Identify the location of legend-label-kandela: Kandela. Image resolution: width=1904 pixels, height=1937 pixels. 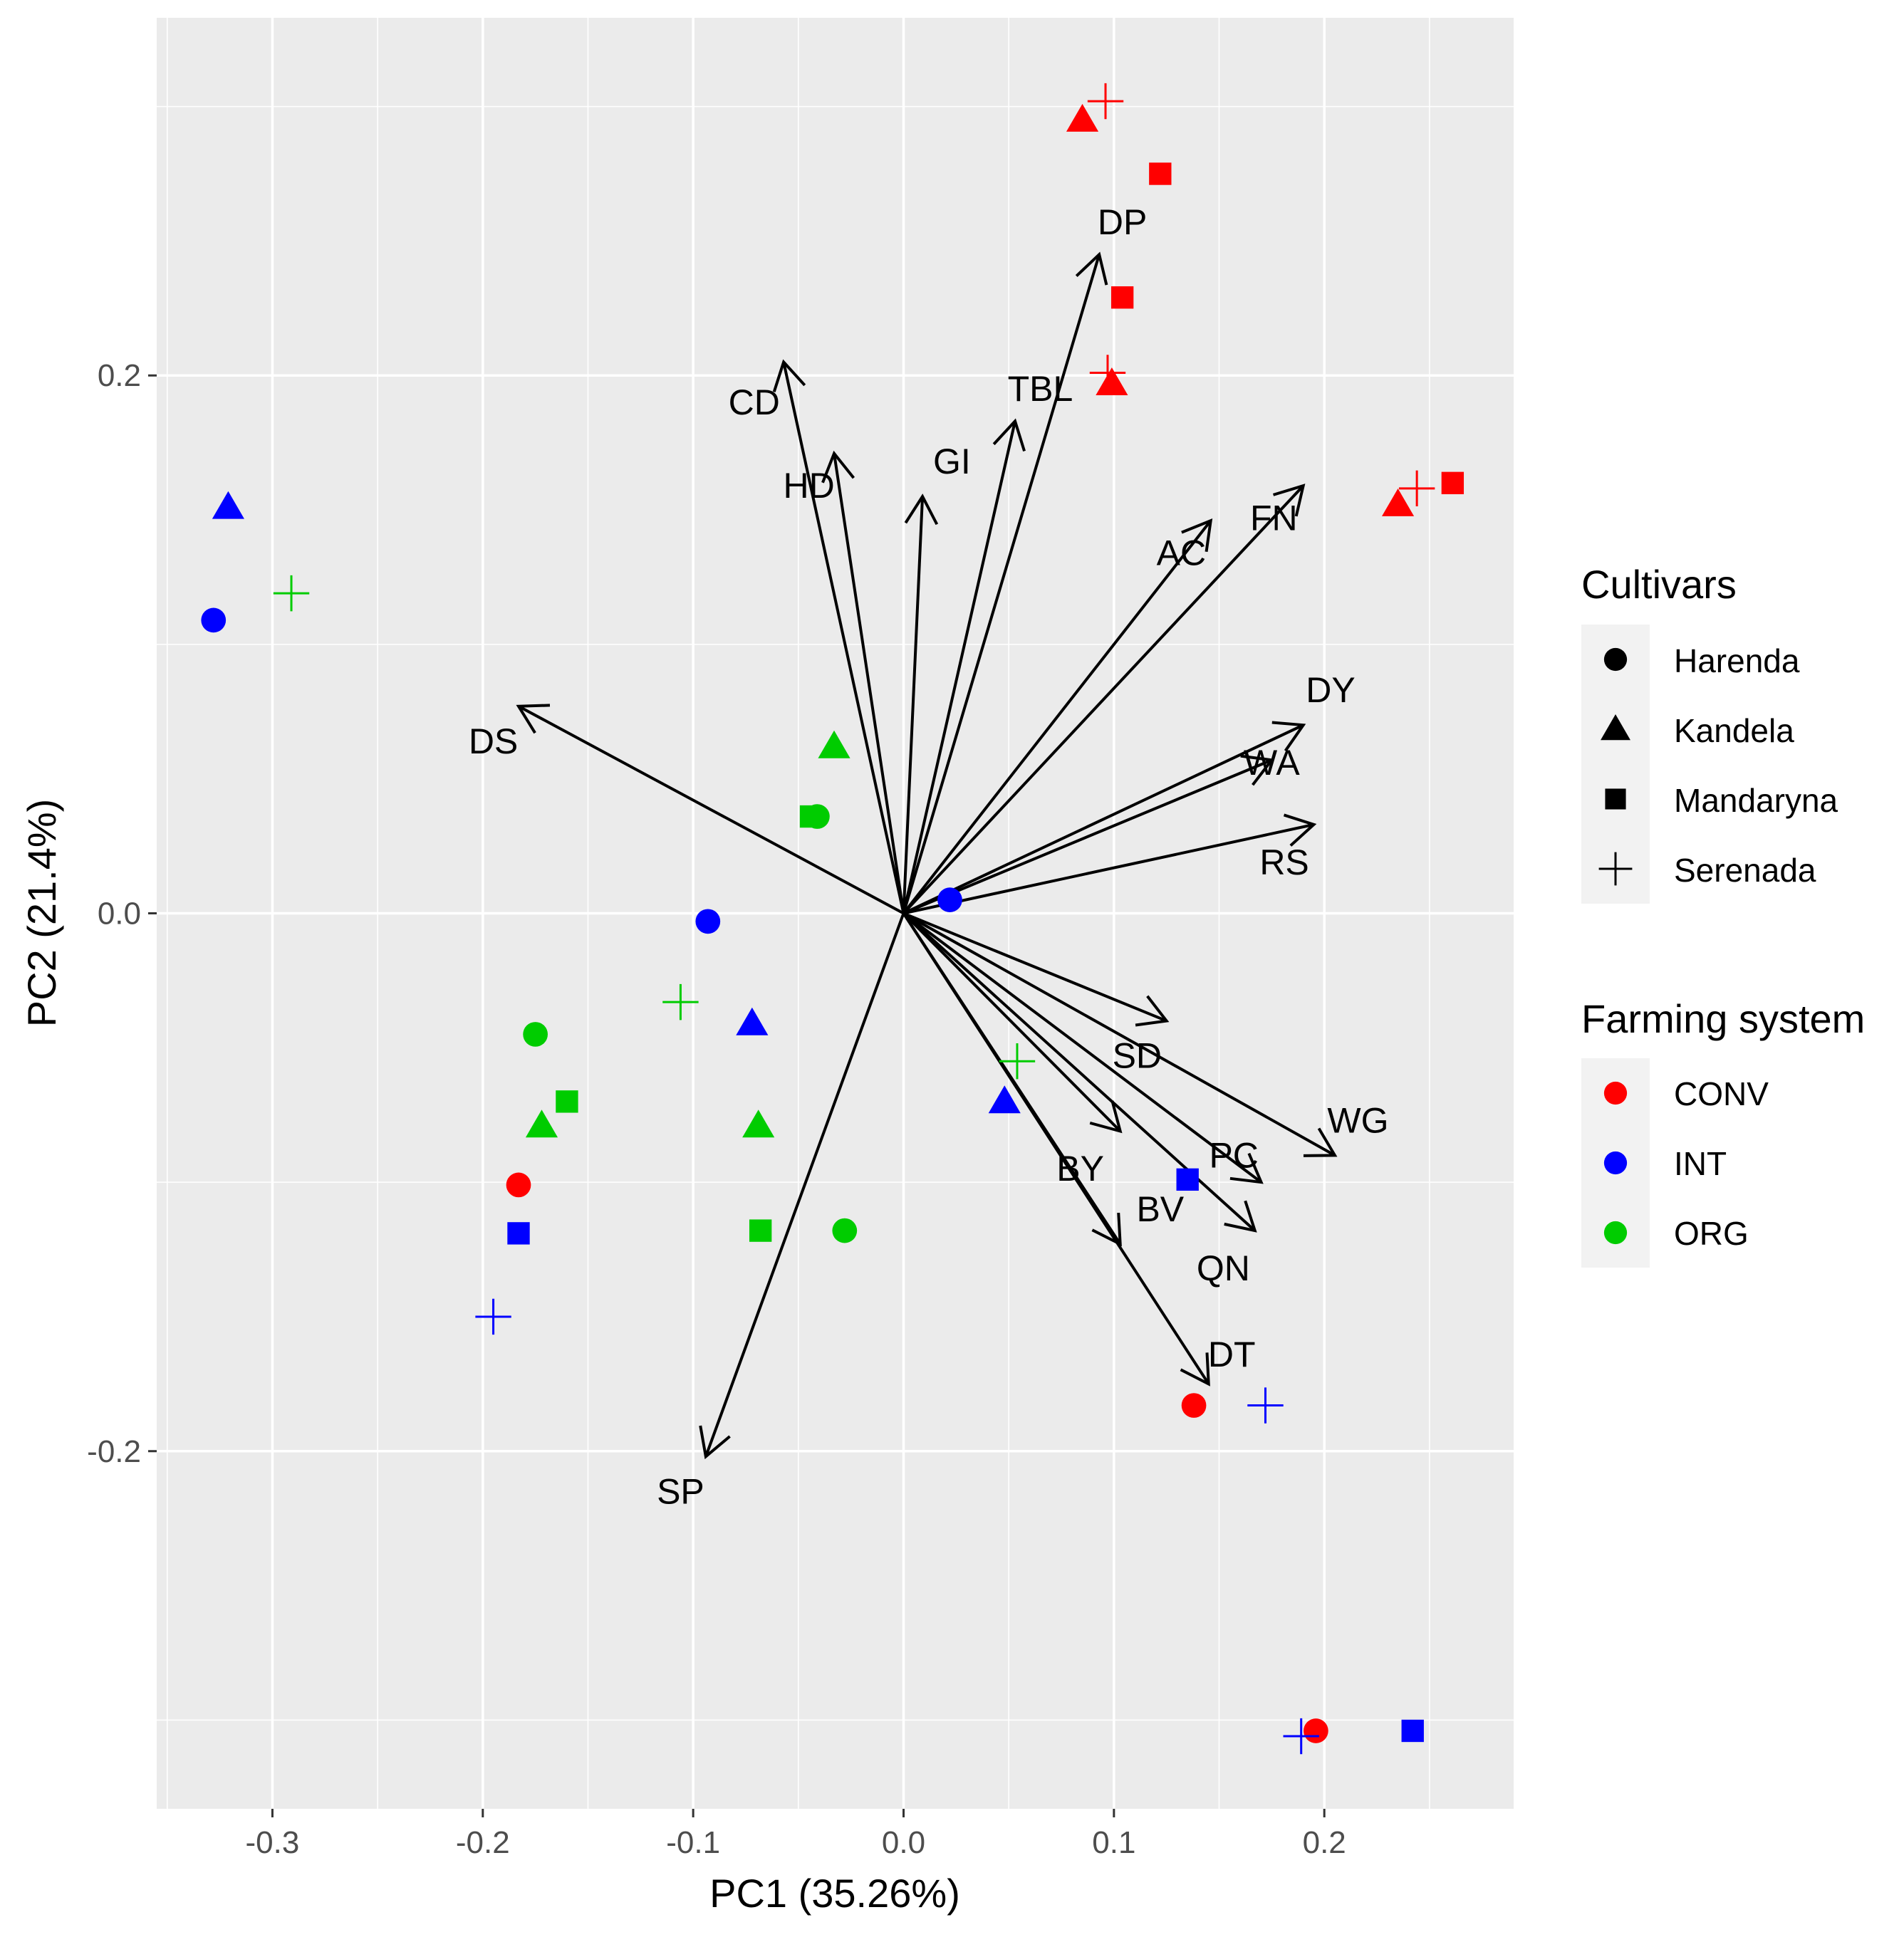
(1734, 731).